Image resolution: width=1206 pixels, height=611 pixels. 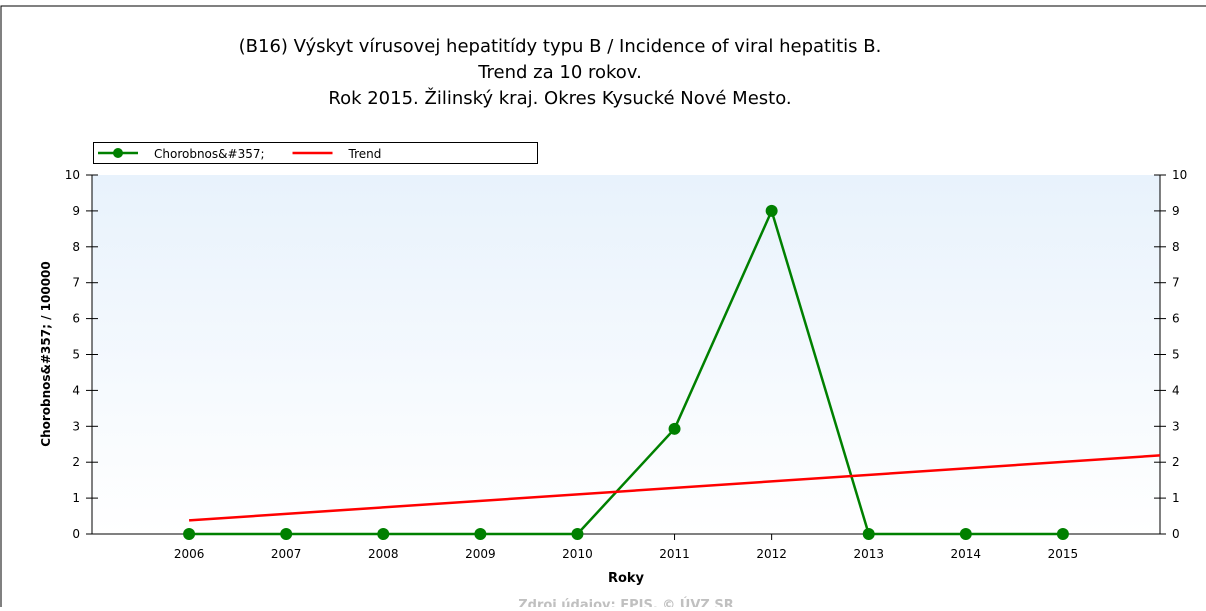 What do you see at coordinates (1176, 498) in the screenshot?
I see `y2-tick-label: 1` at bounding box center [1176, 498].